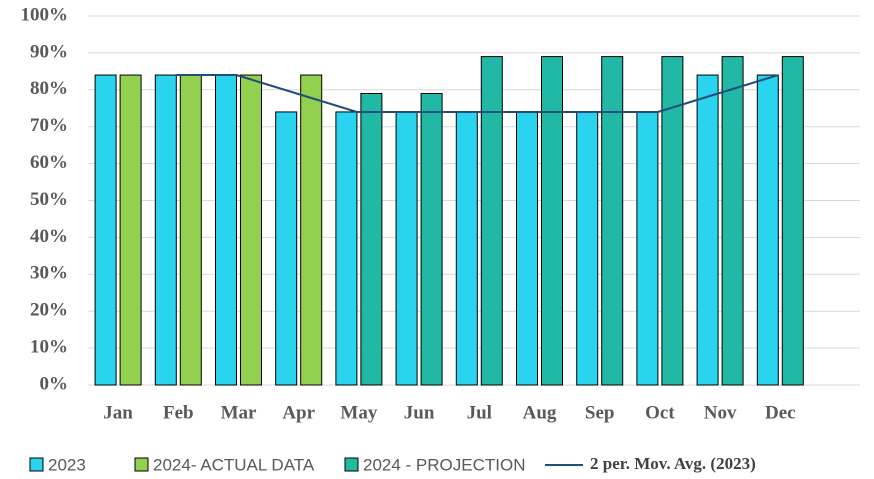  What do you see at coordinates (780, 412) in the screenshot?
I see `x-tick-label: Dec` at bounding box center [780, 412].